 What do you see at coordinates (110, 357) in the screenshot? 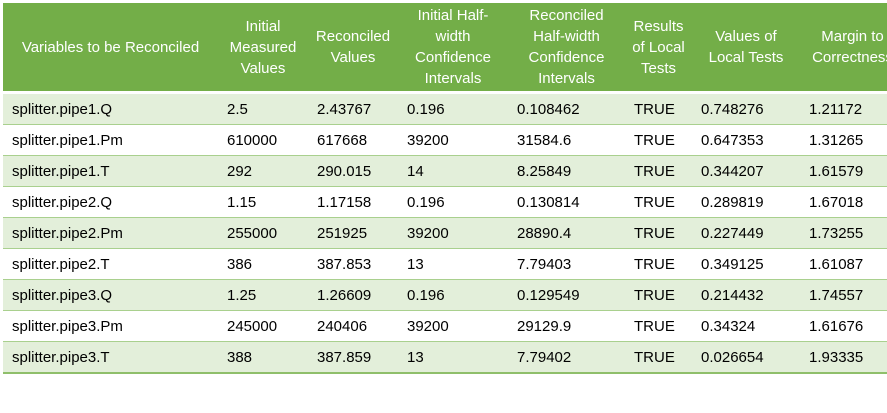
I see `variable-name-cell: splitter.pipe3.T` at bounding box center [110, 357].